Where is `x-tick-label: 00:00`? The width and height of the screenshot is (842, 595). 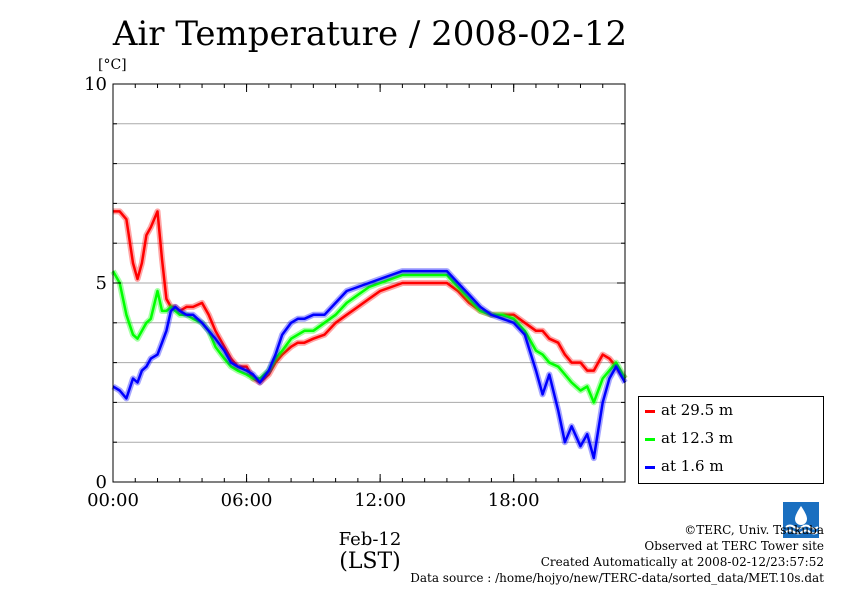 x-tick-label: 00:00 is located at coordinates (113, 500).